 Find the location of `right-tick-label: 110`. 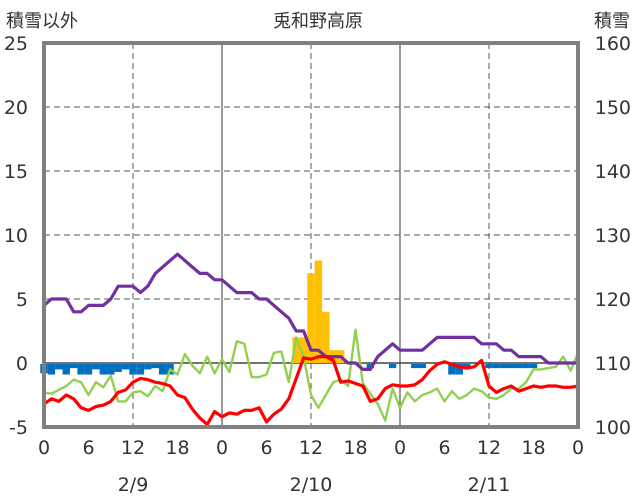

right-tick-label: 110 is located at coordinates (613, 364).